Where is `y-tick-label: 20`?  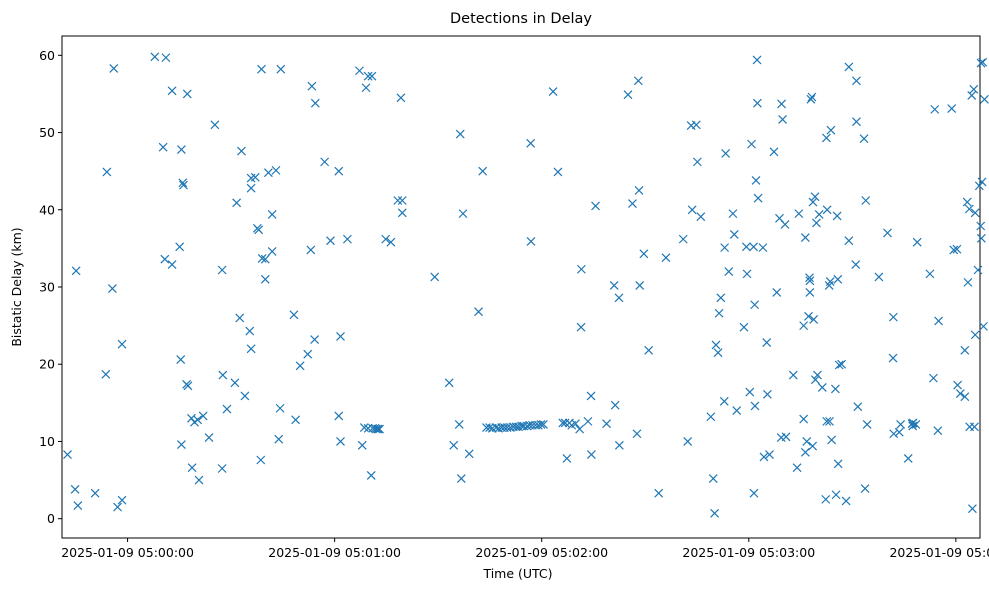
y-tick-label: 20 is located at coordinates (47, 364).